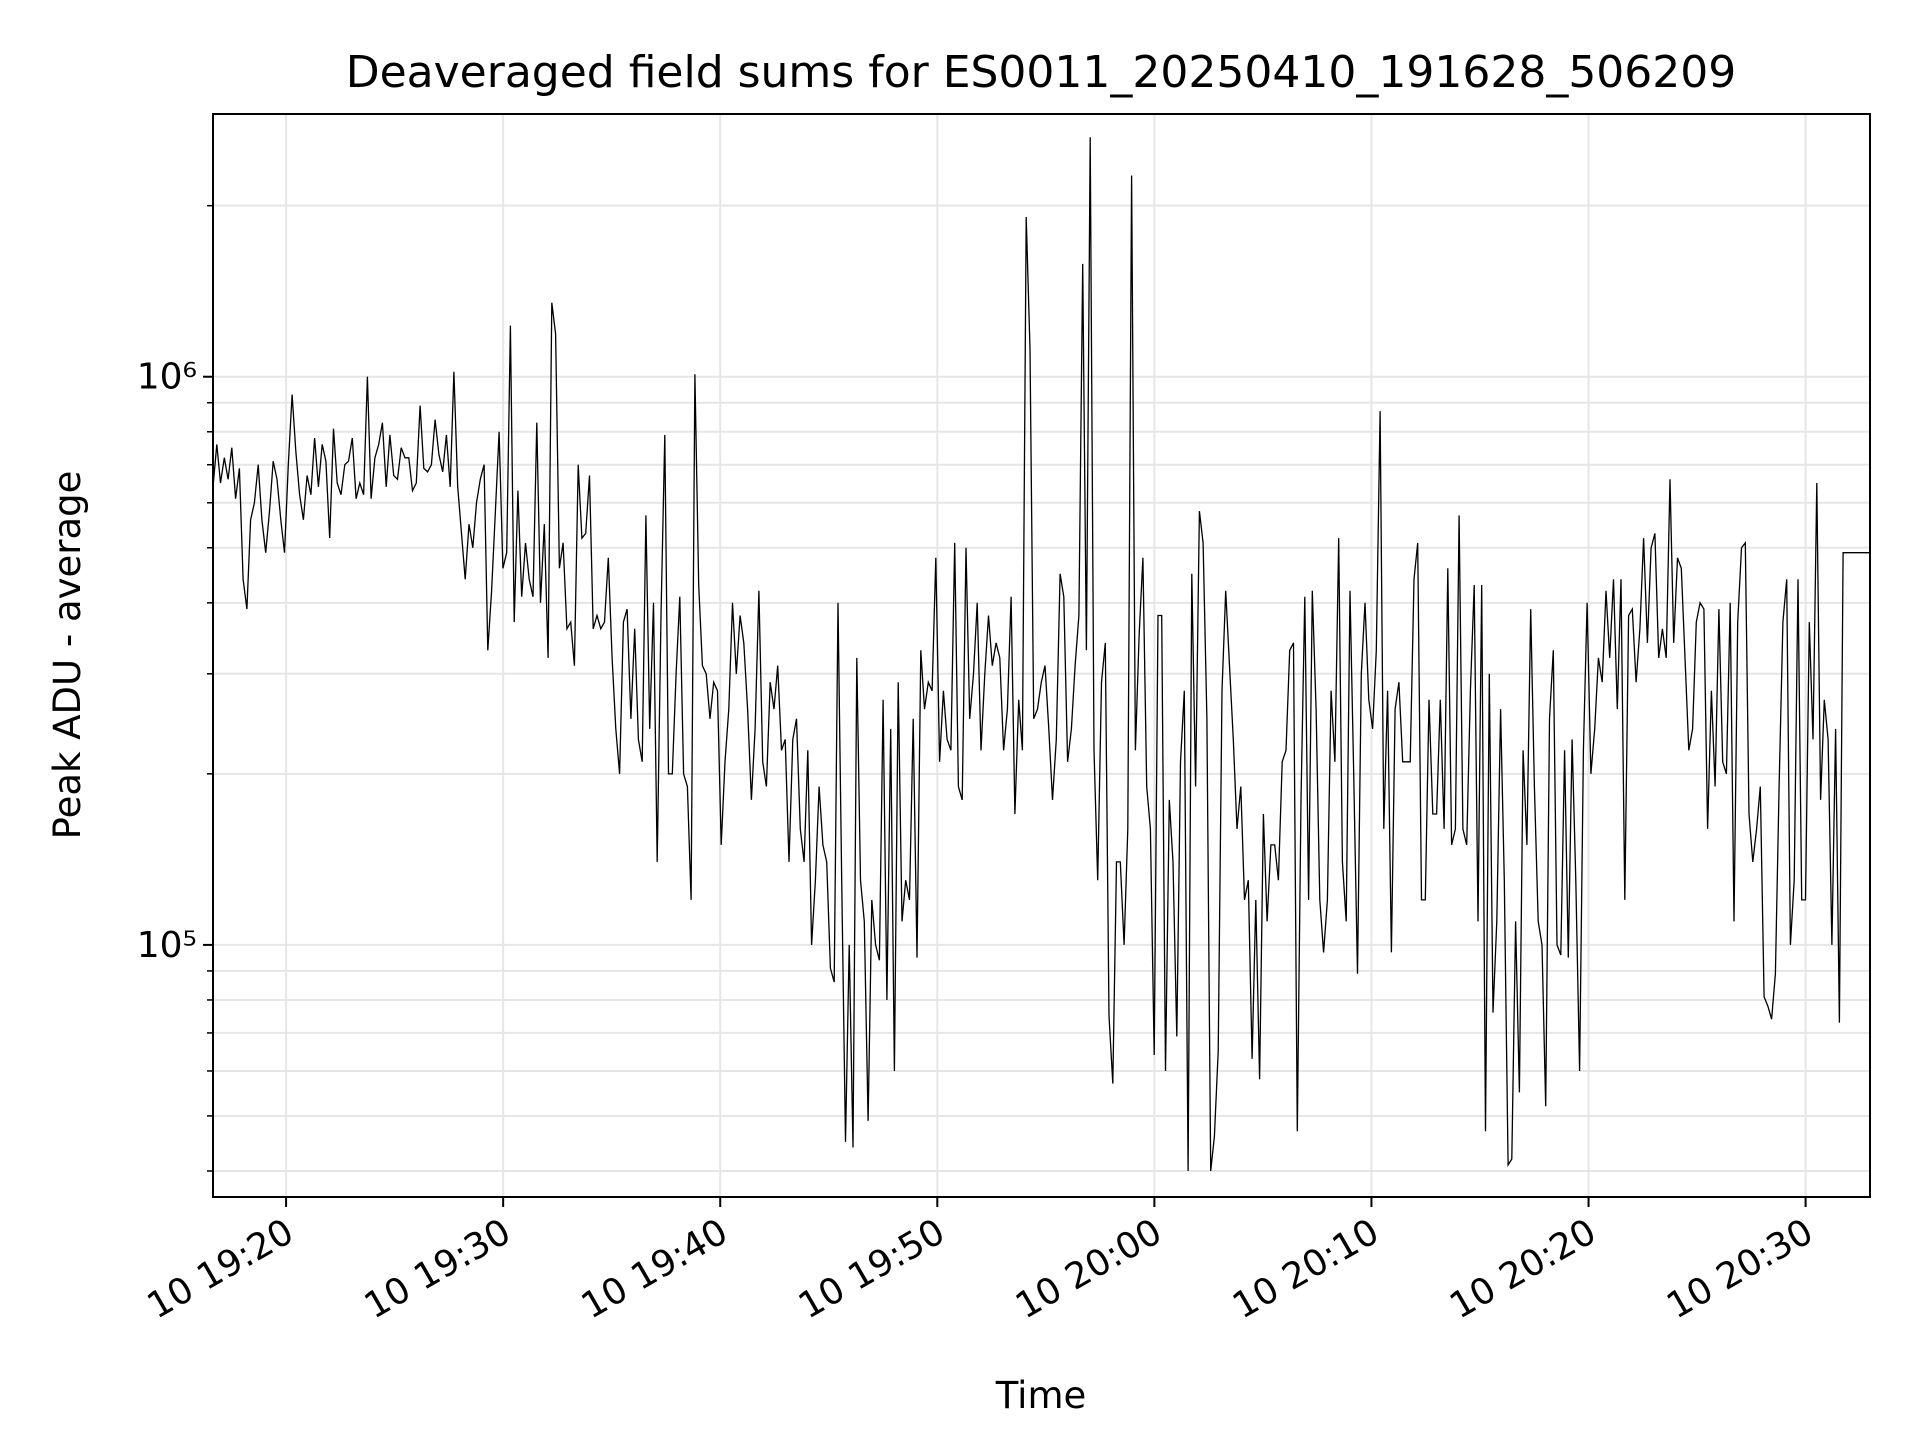 Image resolution: width=1920 pixels, height=1440 pixels. I want to click on y-tick-label: 10⁵, so click(167, 945).